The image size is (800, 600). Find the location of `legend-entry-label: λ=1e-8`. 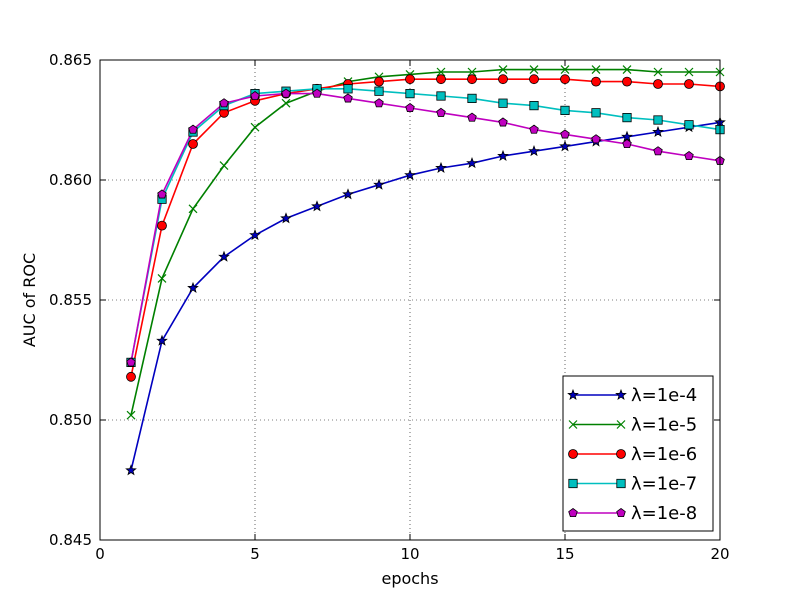

legend-entry-label: λ=1e-8 is located at coordinates (664, 513).